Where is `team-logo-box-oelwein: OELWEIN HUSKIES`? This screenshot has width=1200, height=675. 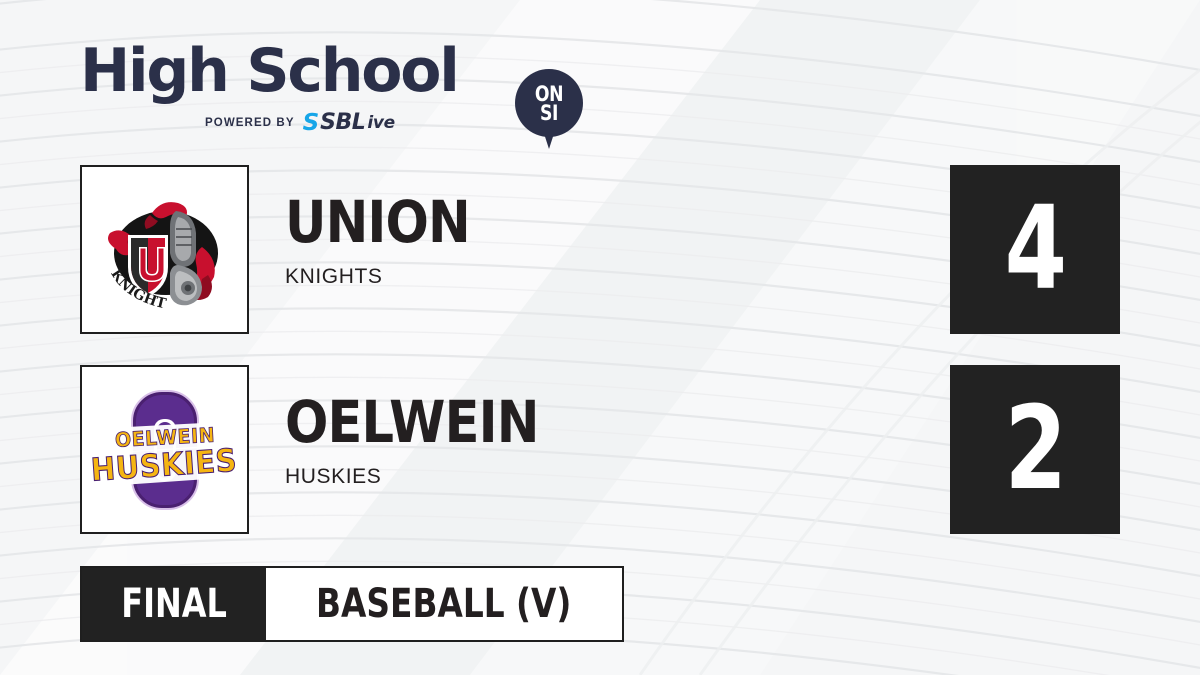 team-logo-box-oelwein: OELWEIN HUSKIES is located at coordinates (164, 449).